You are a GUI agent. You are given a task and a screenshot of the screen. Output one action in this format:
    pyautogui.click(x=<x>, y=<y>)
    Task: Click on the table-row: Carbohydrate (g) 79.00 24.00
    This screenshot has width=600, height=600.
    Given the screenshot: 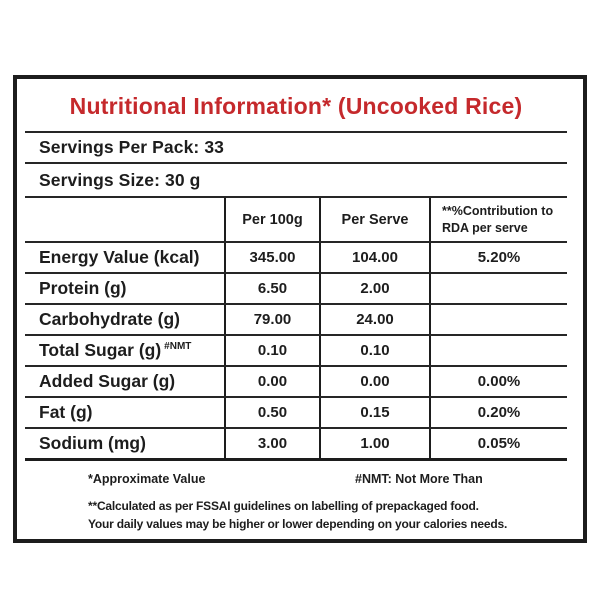 What is the action you would take?
    pyautogui.click(x=296, y=320)
    